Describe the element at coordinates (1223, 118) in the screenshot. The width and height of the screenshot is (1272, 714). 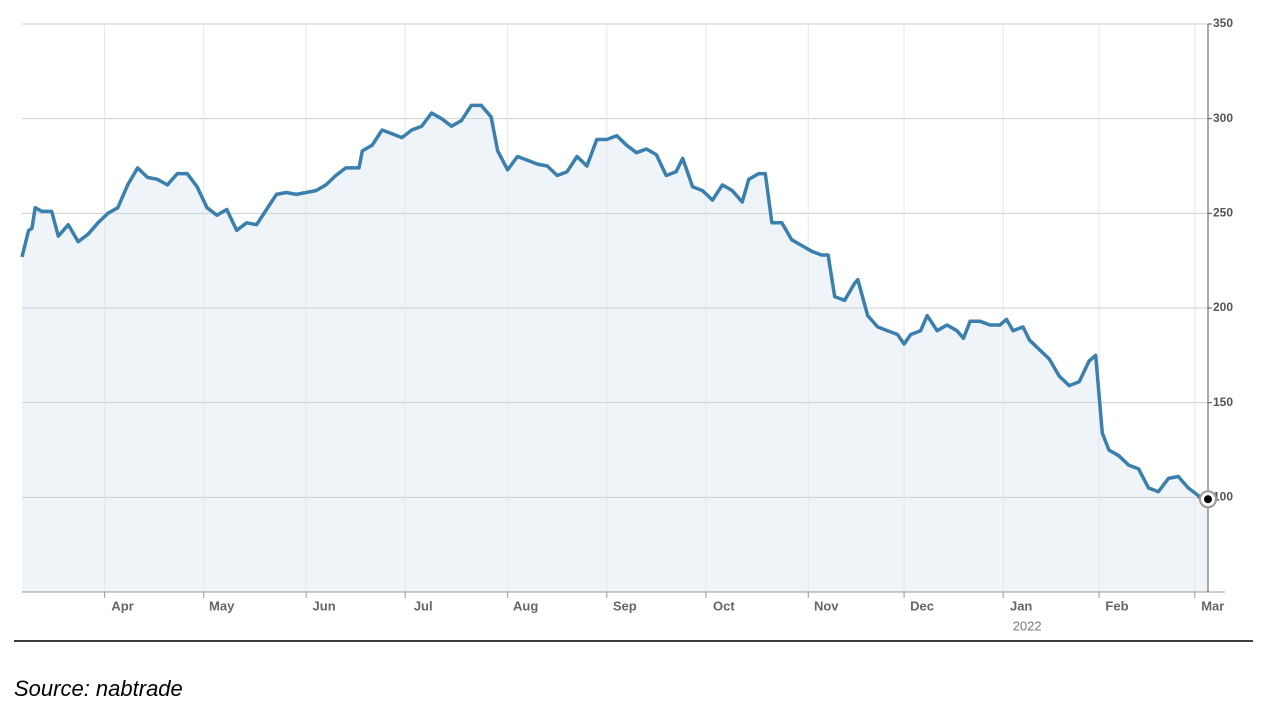
I see `y-tick-label: 300` at that location.